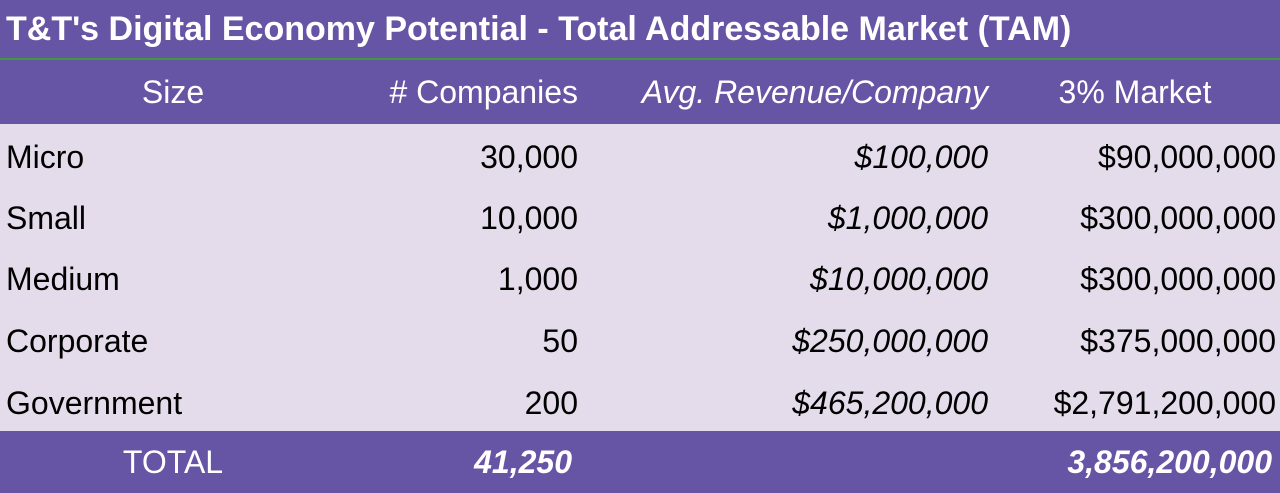 The image size is (1280, 493). I want to click on row-size: Government, so click(94, 403).